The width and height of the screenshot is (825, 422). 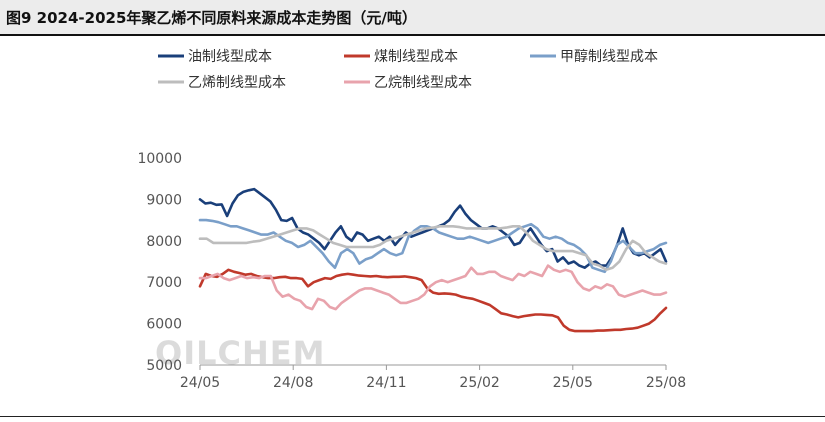 I want to click on x-tick-label: 24/05, so click(x=200, y=383).